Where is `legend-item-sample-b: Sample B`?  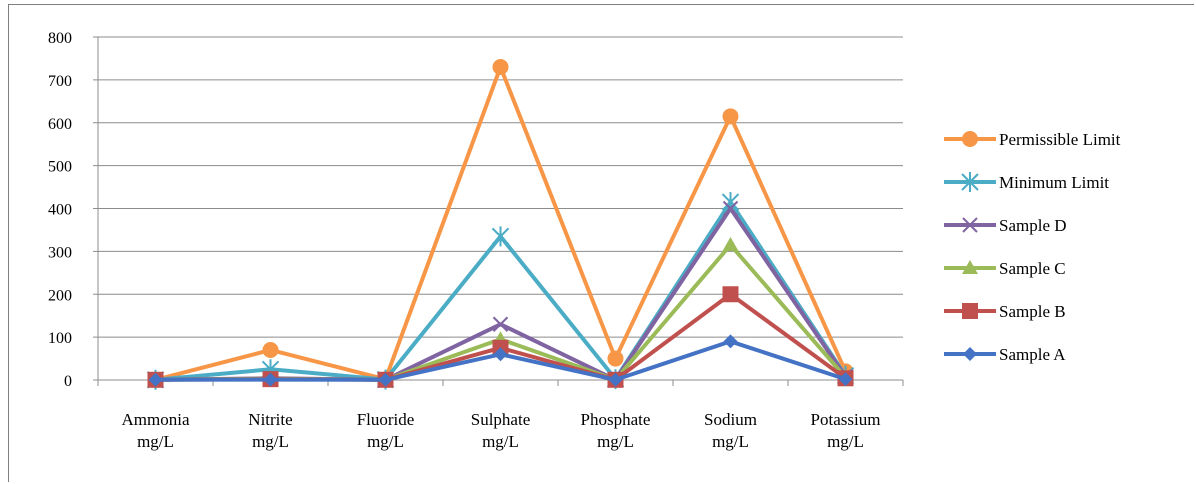
legend-item-sample-b: Sample B is located at coordinates (1005, 311).